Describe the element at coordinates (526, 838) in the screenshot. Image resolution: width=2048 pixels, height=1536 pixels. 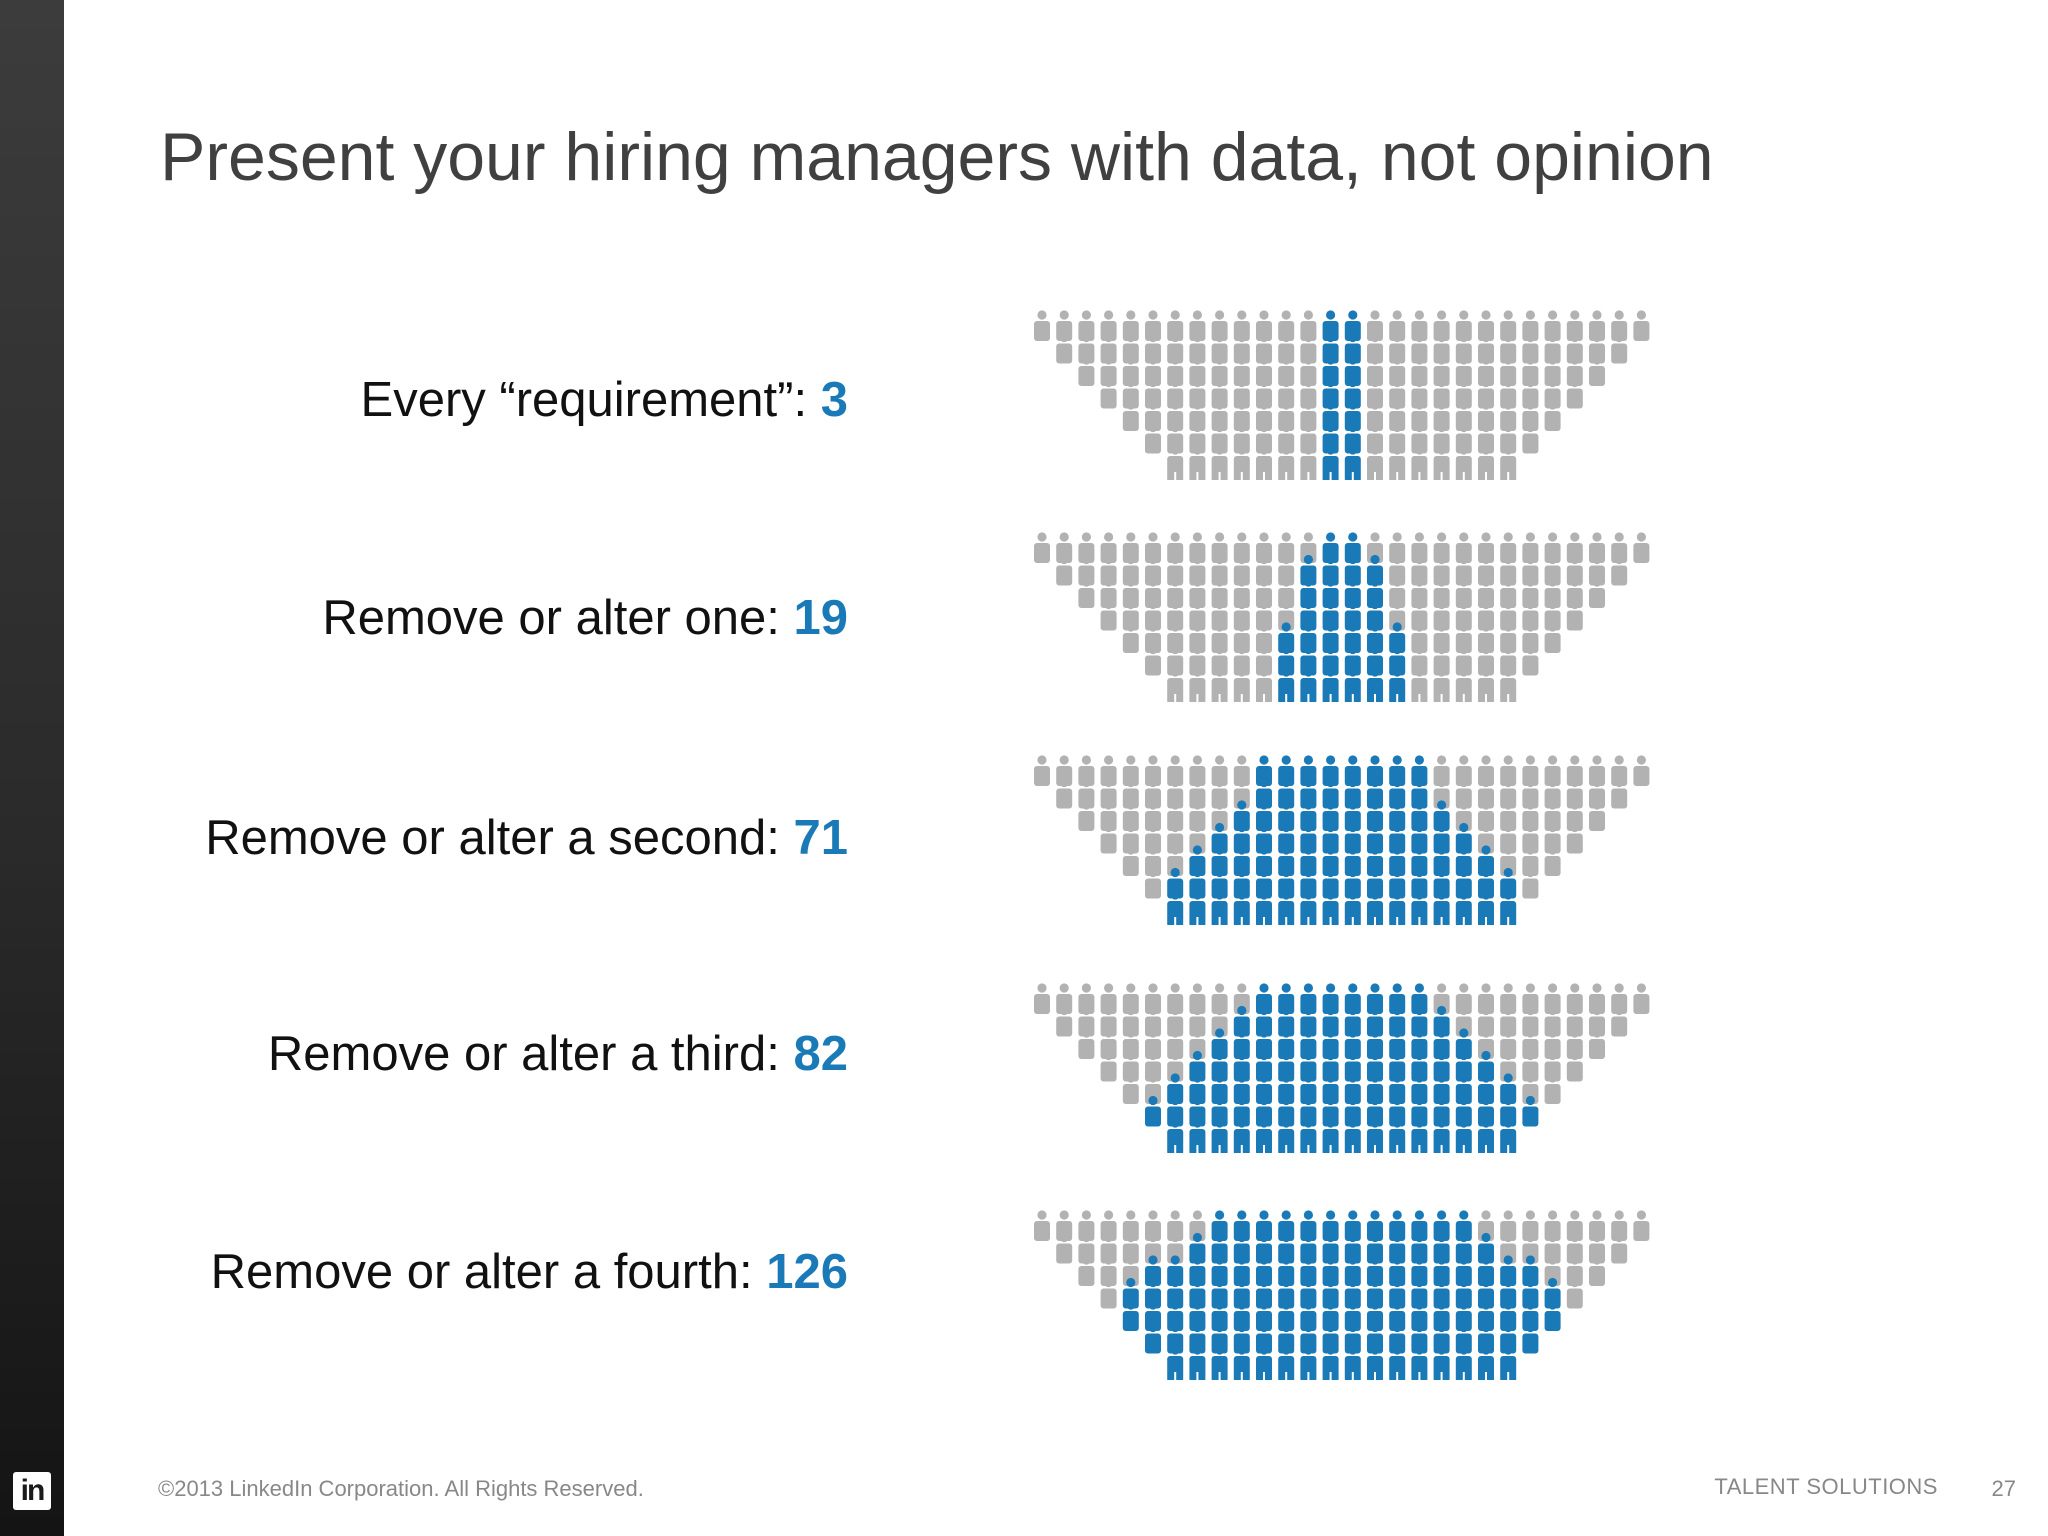
I see `row-label-3: Remove or alter a second: 71` at that location.